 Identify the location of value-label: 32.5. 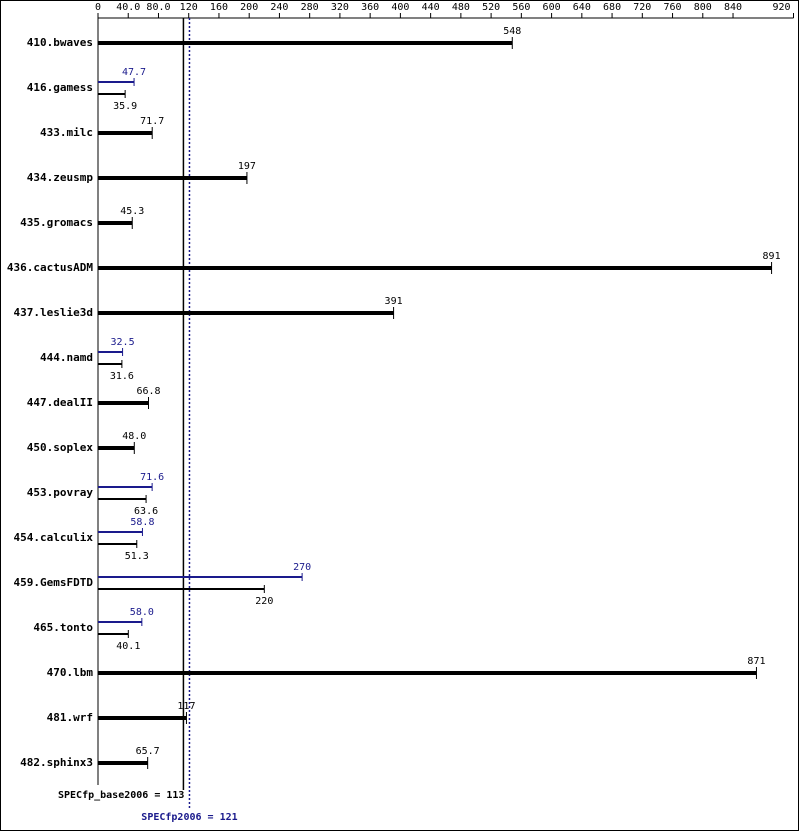
(123, 342).